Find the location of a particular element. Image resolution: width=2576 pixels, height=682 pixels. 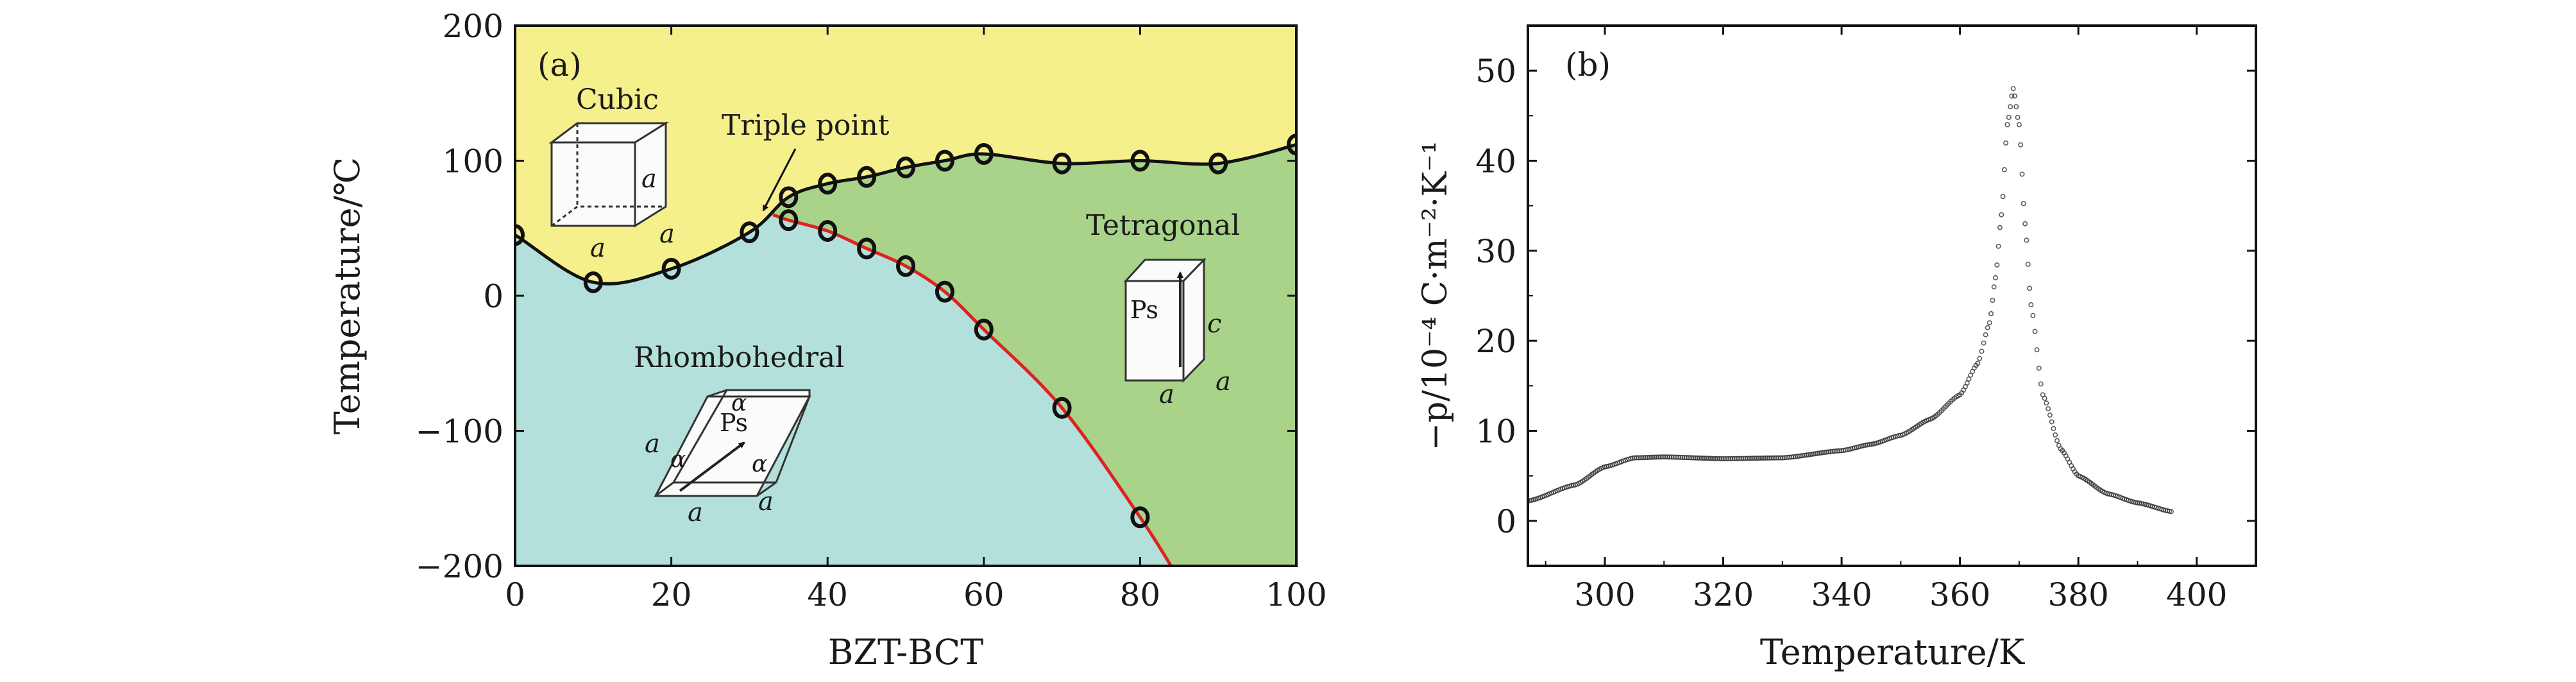

y-axis-title-a: Temperature/℃ is located at coordinates (347, 295).